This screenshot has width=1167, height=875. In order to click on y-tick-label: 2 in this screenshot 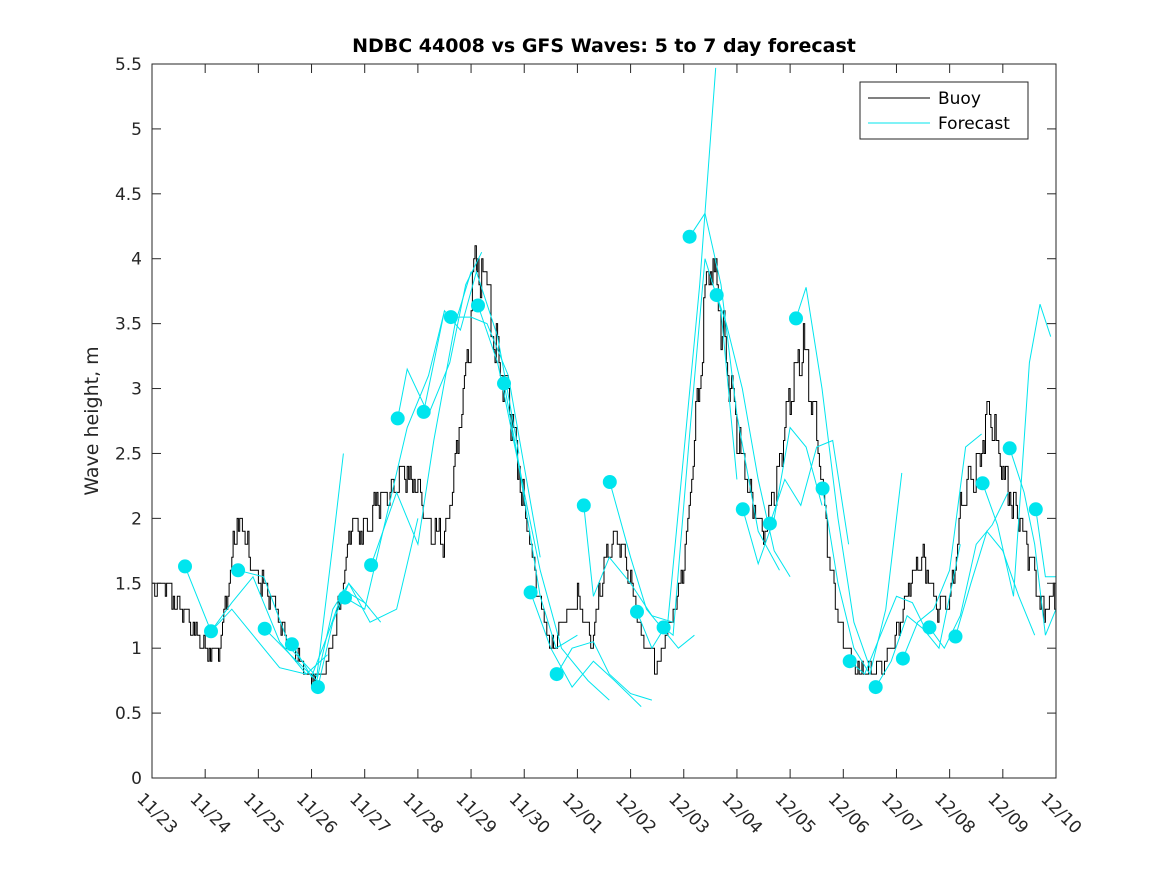, I will do `click(136, 519)`.